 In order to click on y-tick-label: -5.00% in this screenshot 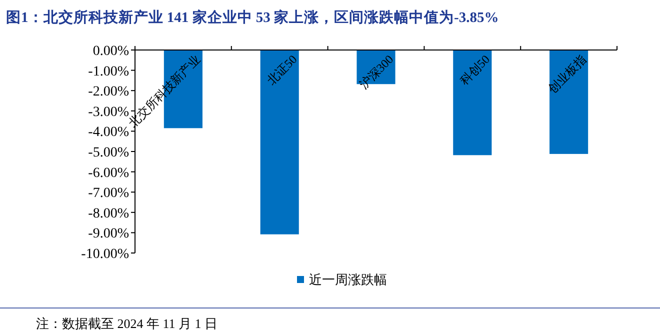, I will do `click(109, 153)`.